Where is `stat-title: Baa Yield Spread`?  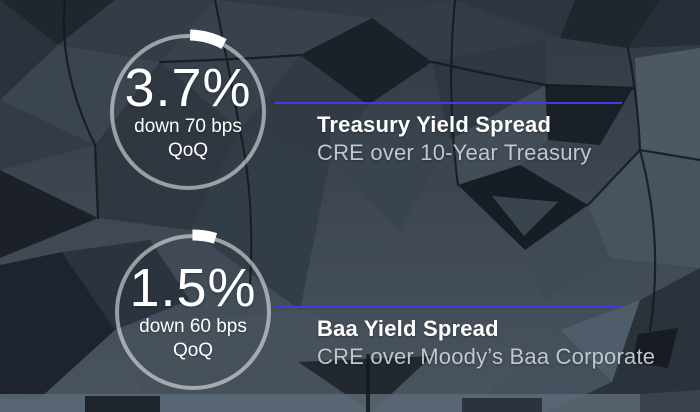
stat-title: Baa Yield Spread is located at coordinates (408, 328).